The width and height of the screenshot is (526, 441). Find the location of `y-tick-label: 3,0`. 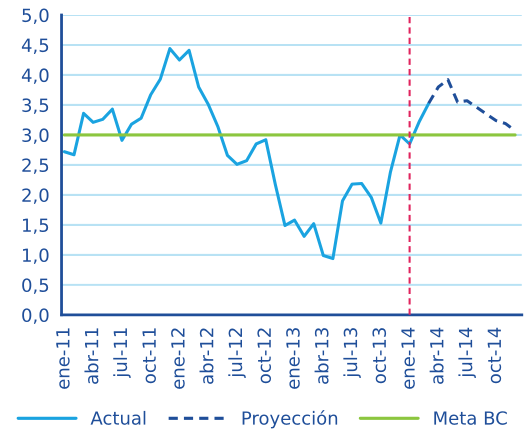

y-tick-label: 3,0 is located at coordinates (35, 136).